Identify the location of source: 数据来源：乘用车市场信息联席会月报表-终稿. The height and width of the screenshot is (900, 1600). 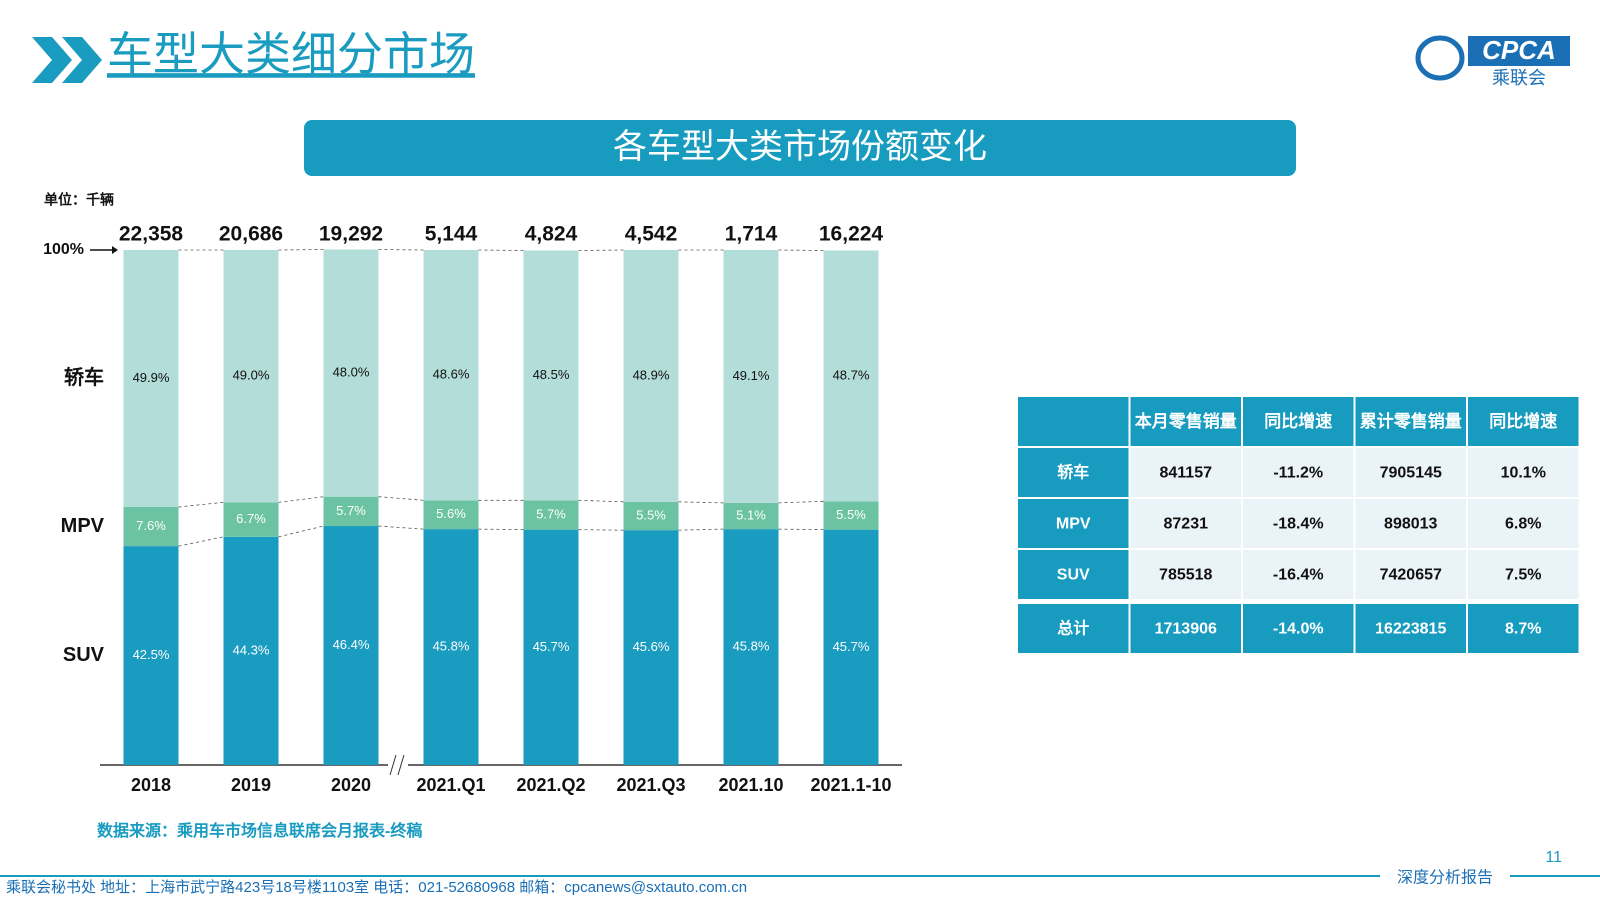
(259, 830).